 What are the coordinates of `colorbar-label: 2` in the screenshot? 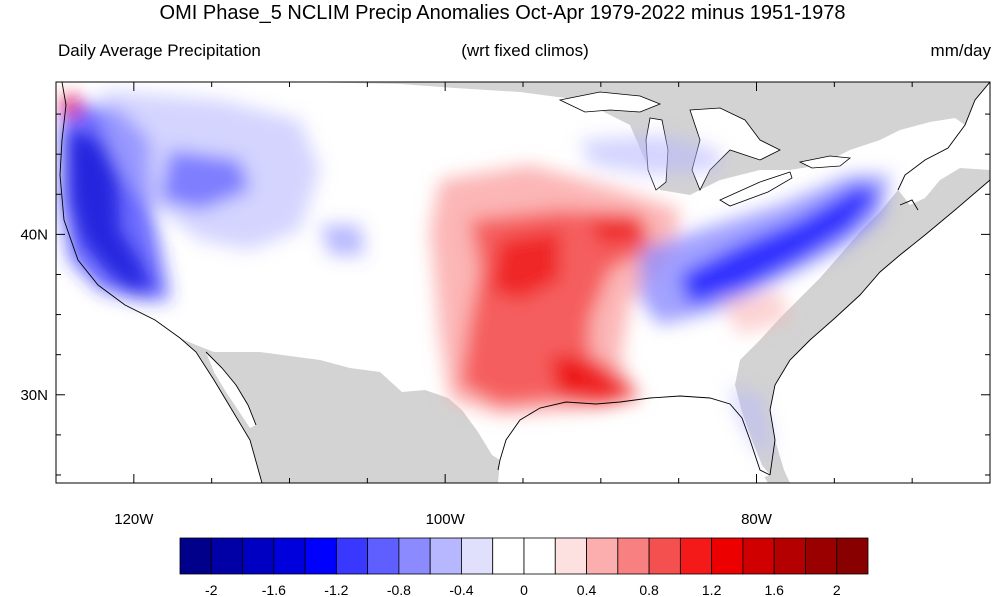 It's located at (837, 589).